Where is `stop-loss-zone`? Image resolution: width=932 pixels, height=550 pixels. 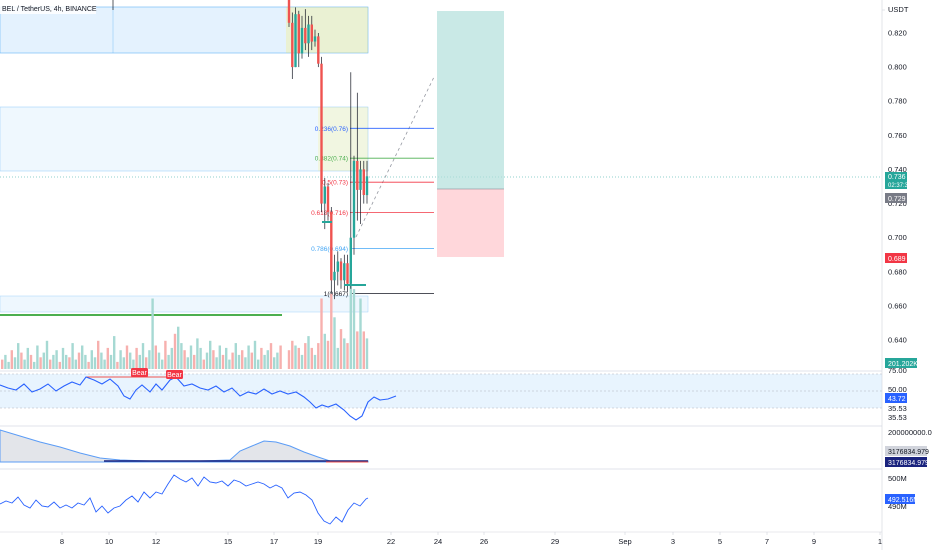 stop-loss-zone is located at coordinates (470, 223).